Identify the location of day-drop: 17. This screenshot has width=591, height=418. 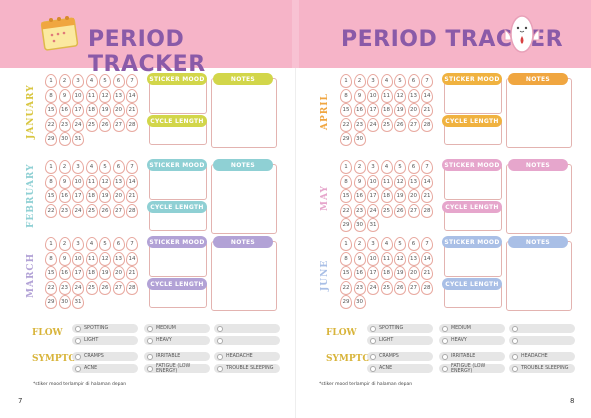
(373, 273).